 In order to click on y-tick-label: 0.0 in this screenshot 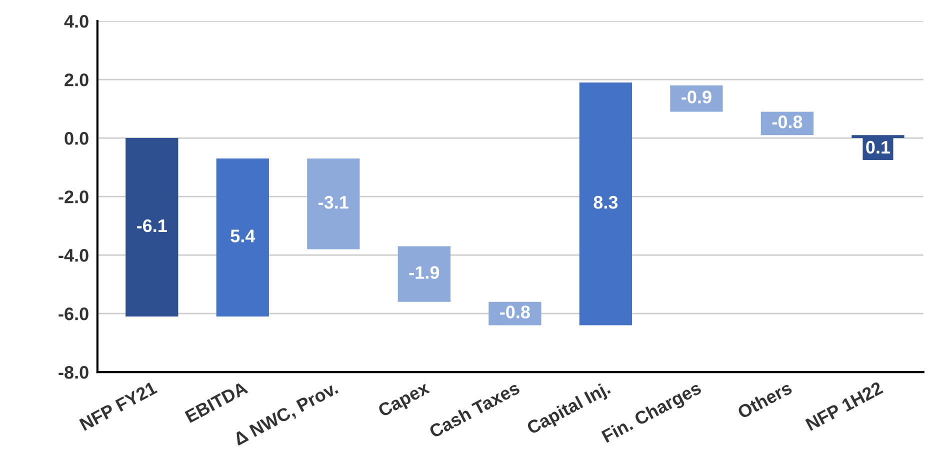, I will do `click(76, 138)`.